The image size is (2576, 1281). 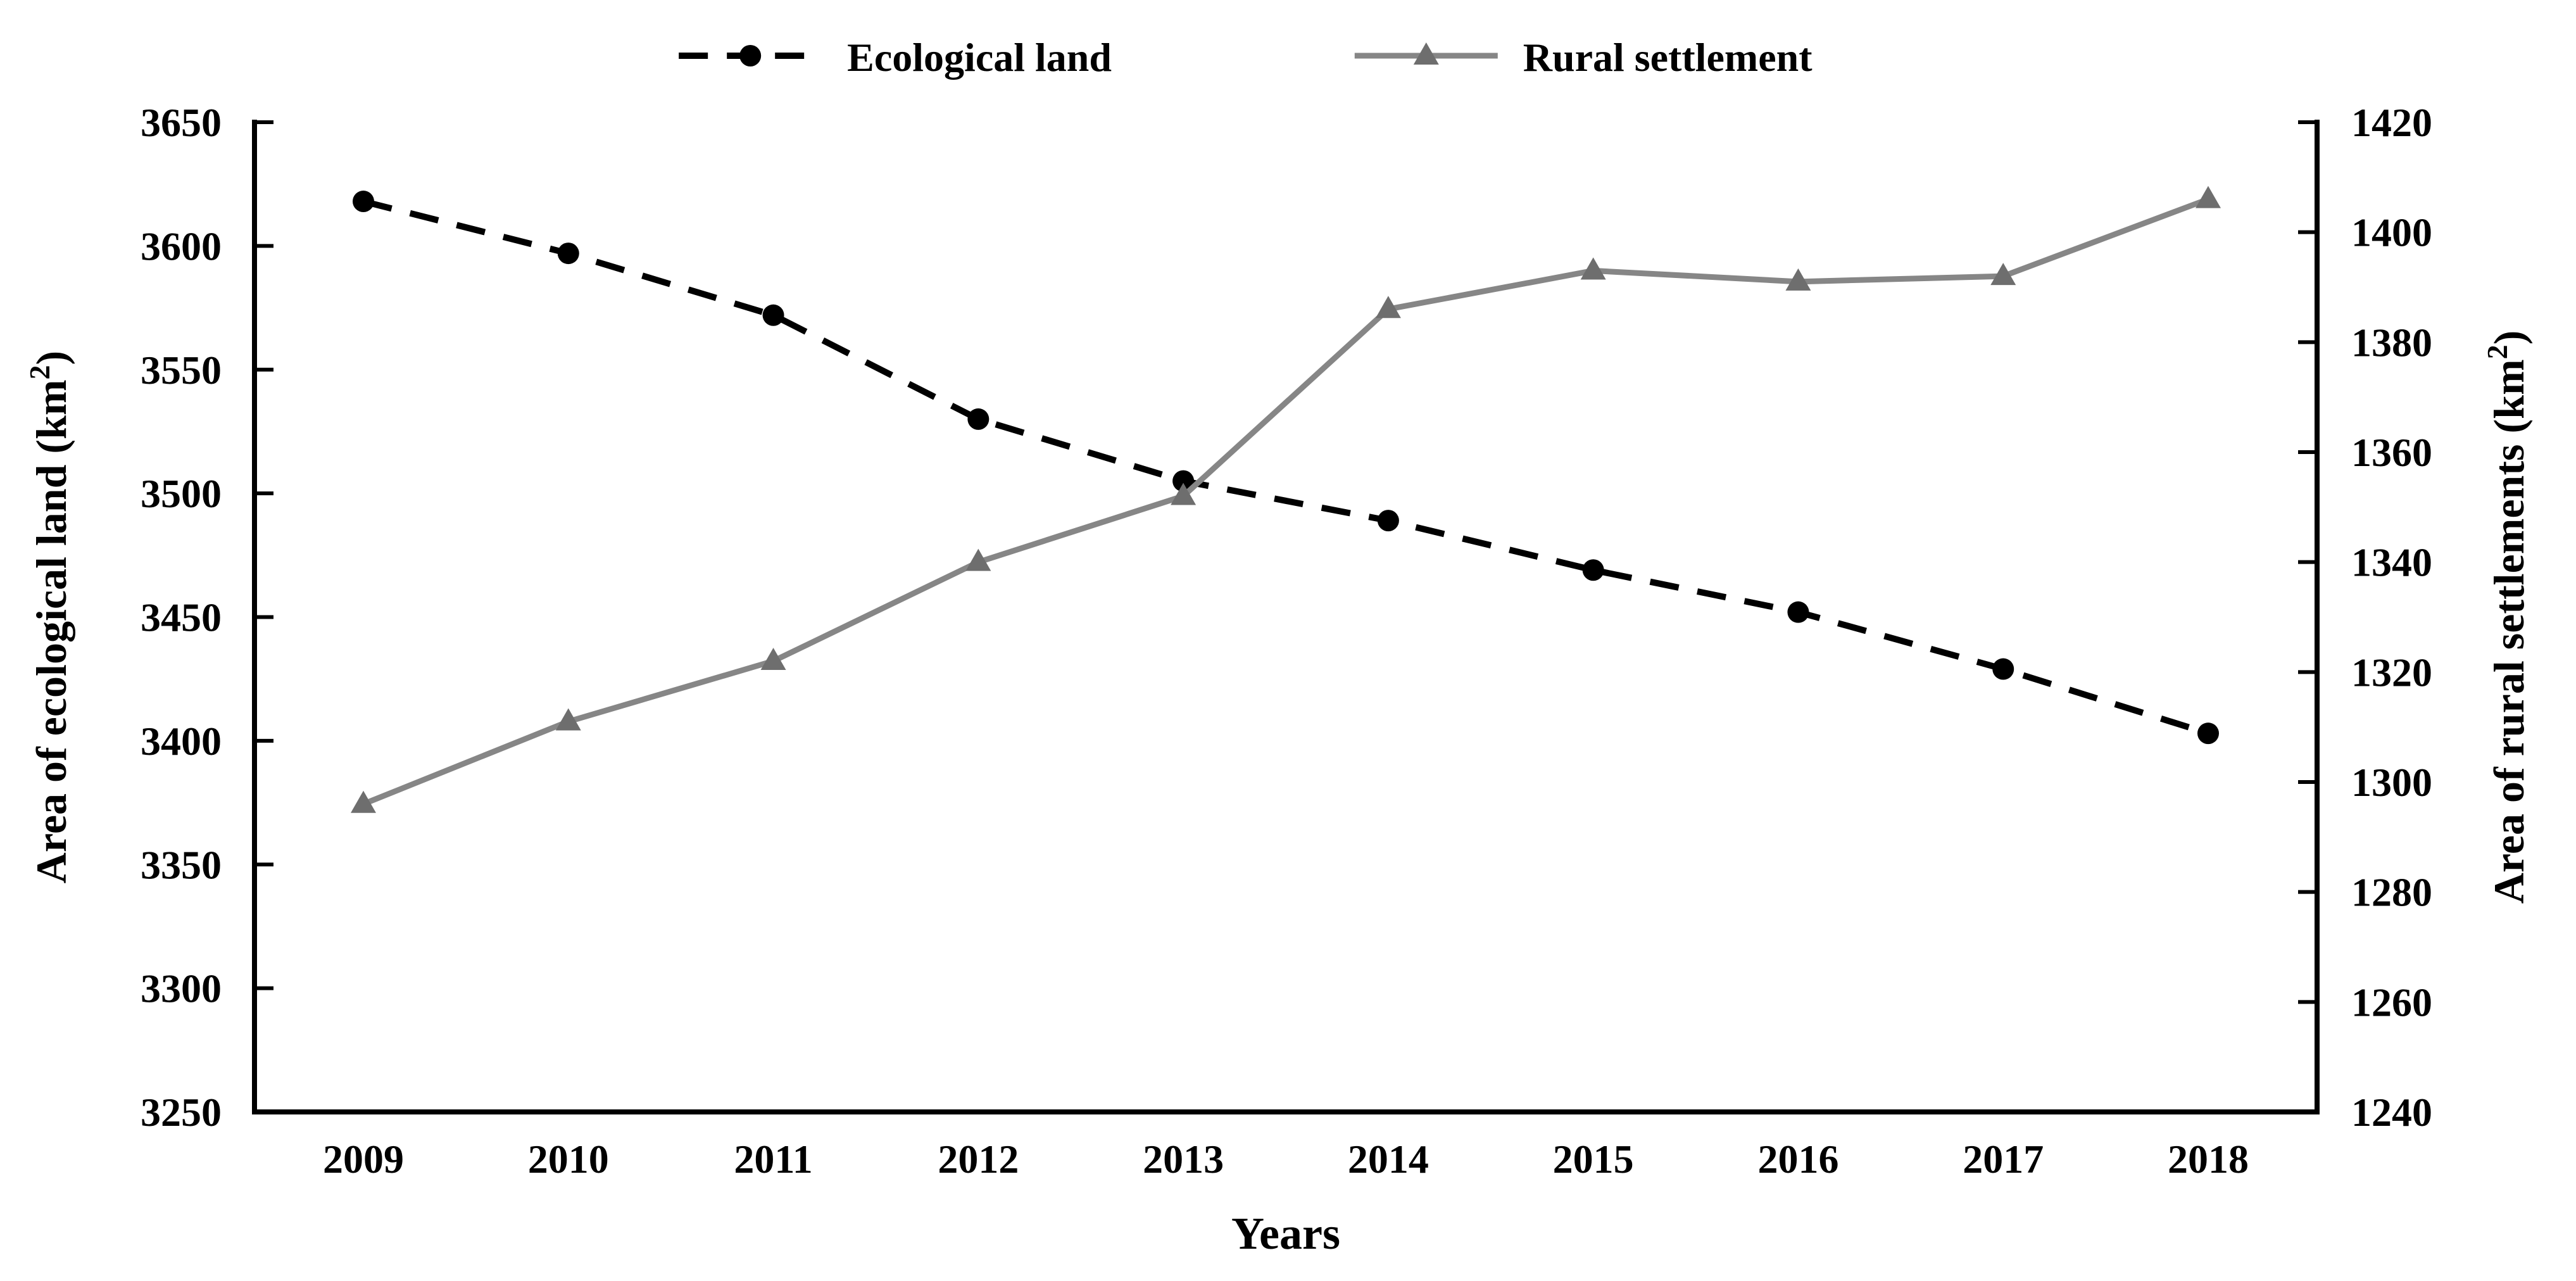 I want to click on right-axis-tick-label: 1380, so click(x=2391, y=342).